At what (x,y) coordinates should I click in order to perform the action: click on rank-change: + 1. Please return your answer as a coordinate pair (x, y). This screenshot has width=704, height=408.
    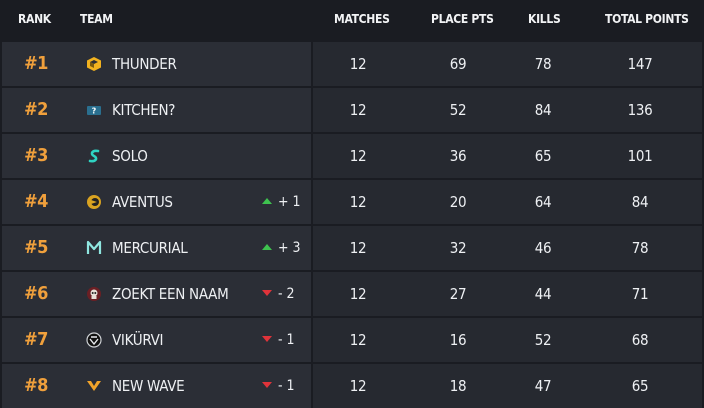
    Looking at the image, I should click on (281, 202).